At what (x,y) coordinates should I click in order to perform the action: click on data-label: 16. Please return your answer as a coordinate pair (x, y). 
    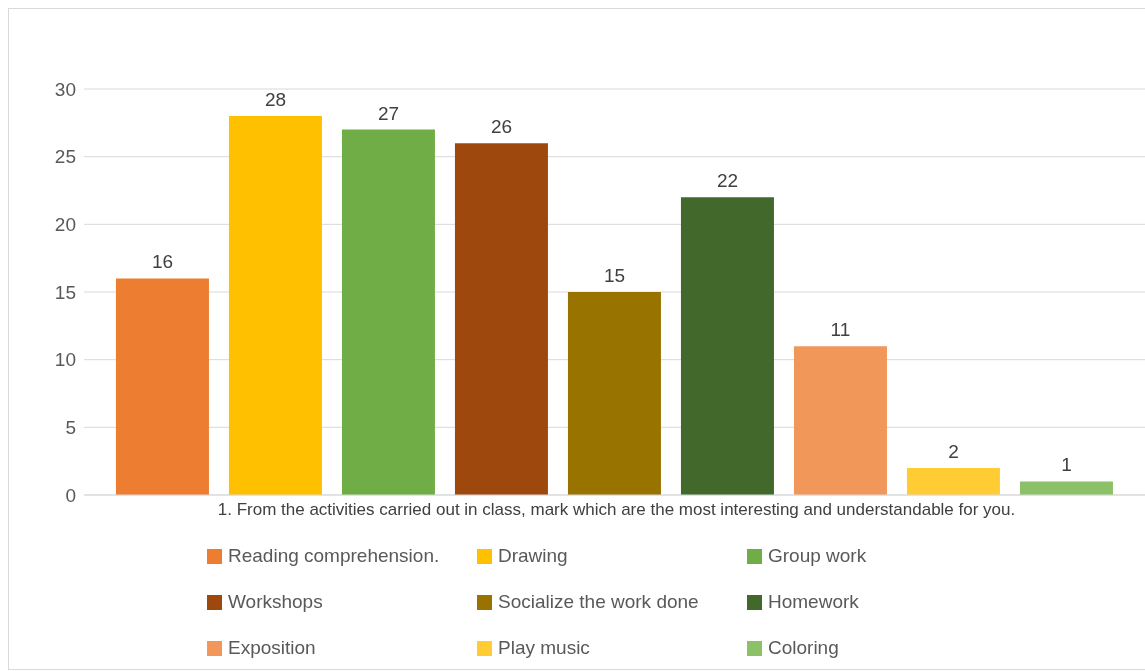
    Looking at the image, I should click on (162, 262).